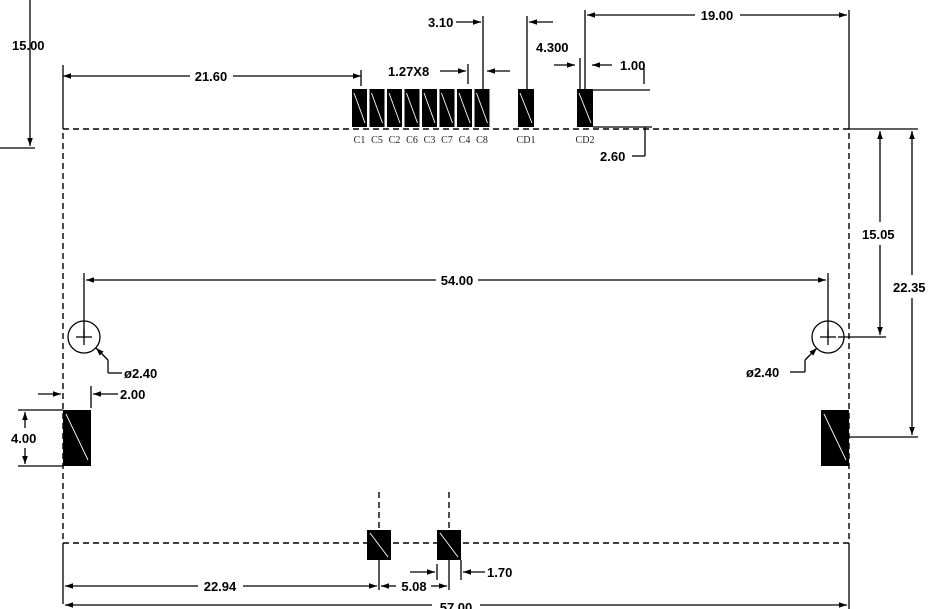 This screenshot has height=609, width=937. What do you see at coordinates (457, 280) in the screenshot?
I see `svg-text: 54.00` at bounding box center [457, 280].